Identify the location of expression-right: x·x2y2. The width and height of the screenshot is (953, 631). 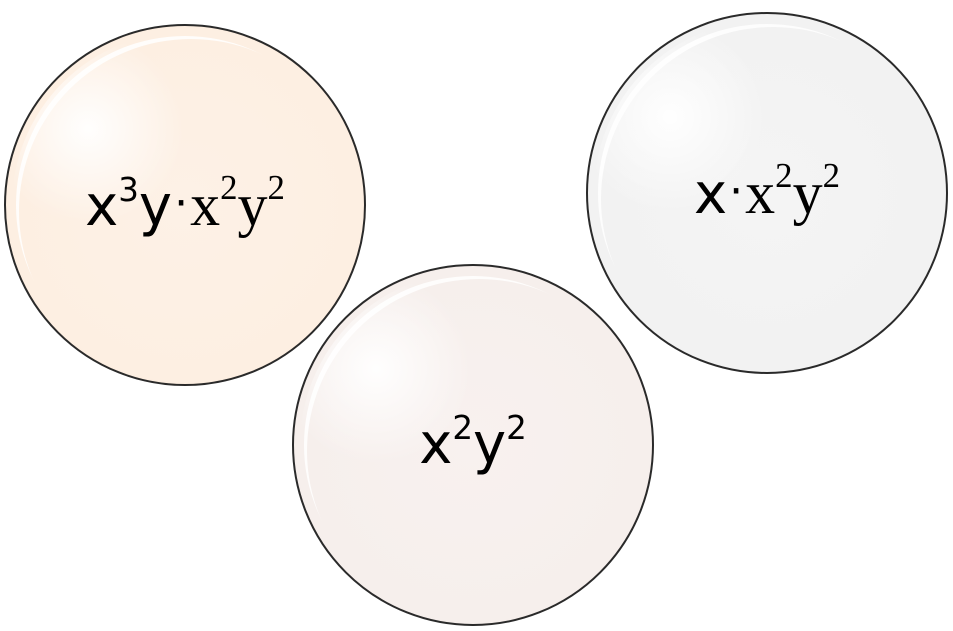
(767, 192).